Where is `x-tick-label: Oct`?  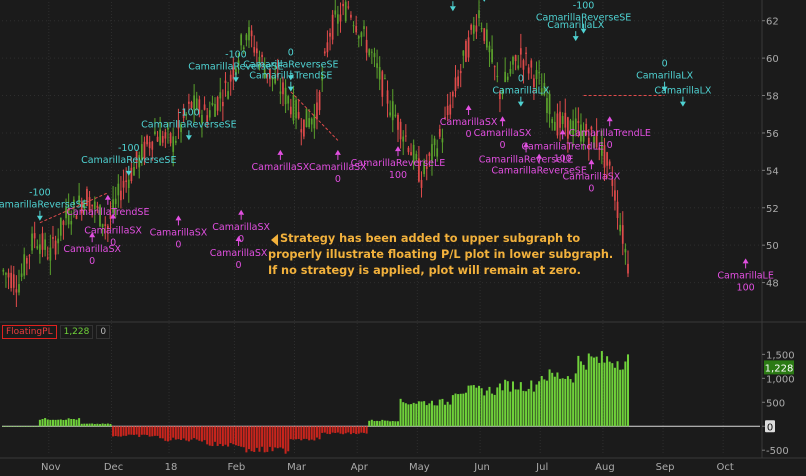 x-tick-label: Oct is located at coordinates (725, 467).